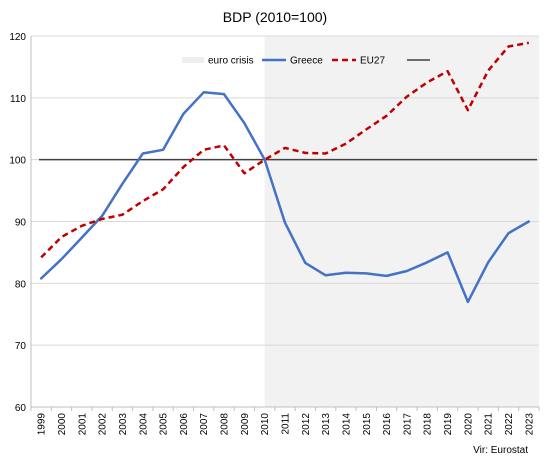  I want to click on y-tick-label: 120, so click(17, 37).